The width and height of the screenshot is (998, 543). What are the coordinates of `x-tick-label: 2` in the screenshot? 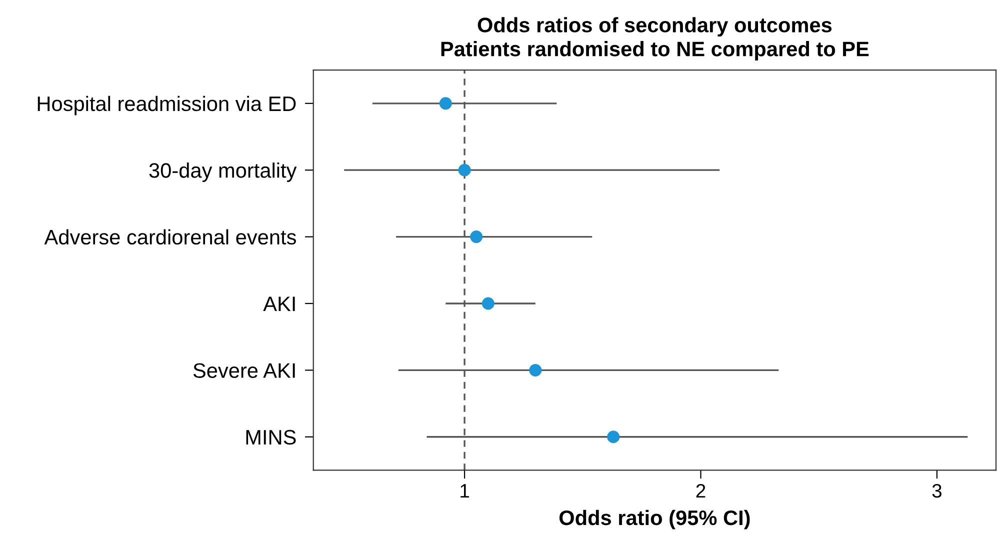 It's located at (701, 491).